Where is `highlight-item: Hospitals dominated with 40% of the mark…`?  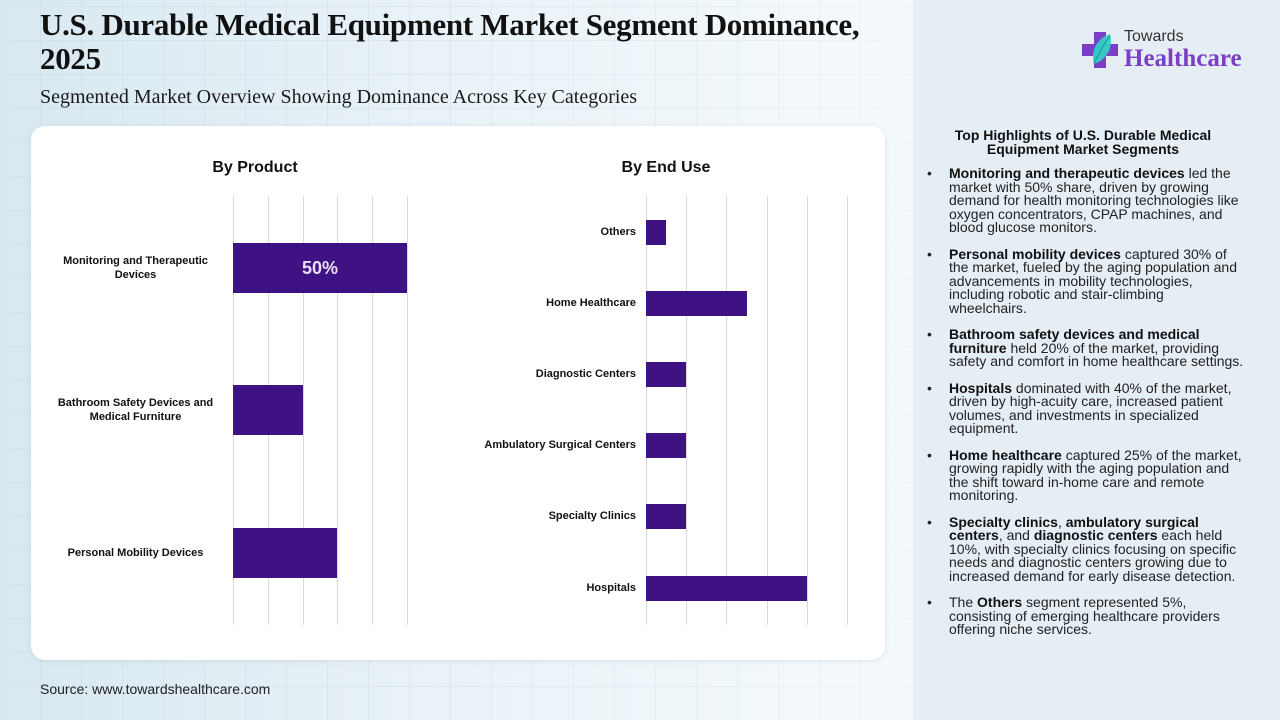
highlight-item: Hospitals dominated with 40% of the mark… is located at coordinates (1085, 407).